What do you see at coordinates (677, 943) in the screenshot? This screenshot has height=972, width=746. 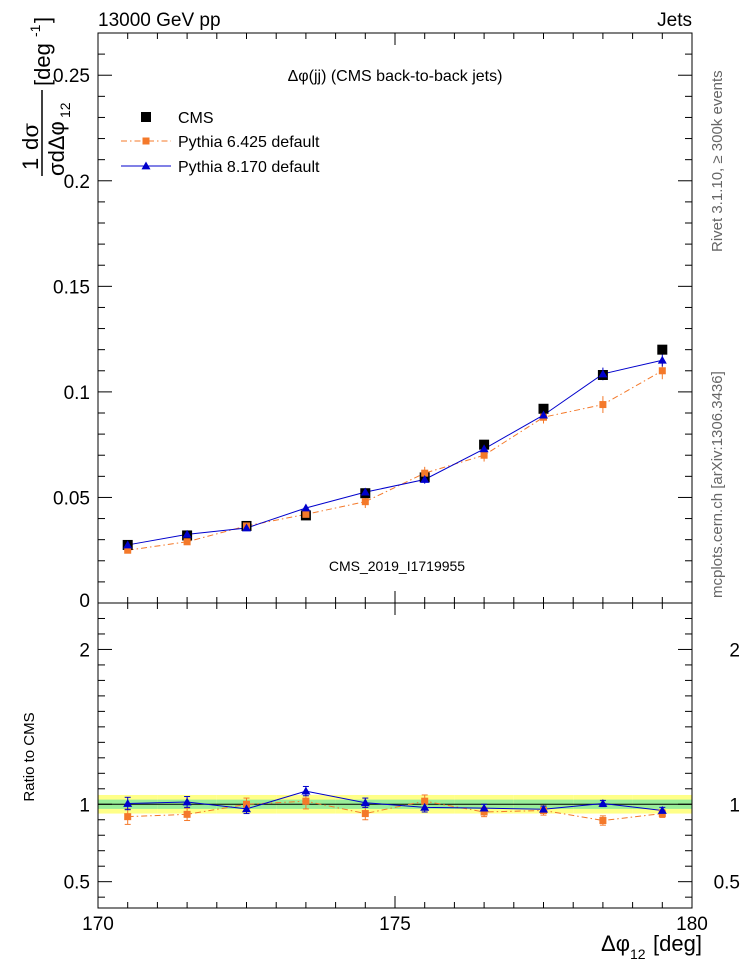 I see `svg-text: [deg]` at bounding box center [677, 943].